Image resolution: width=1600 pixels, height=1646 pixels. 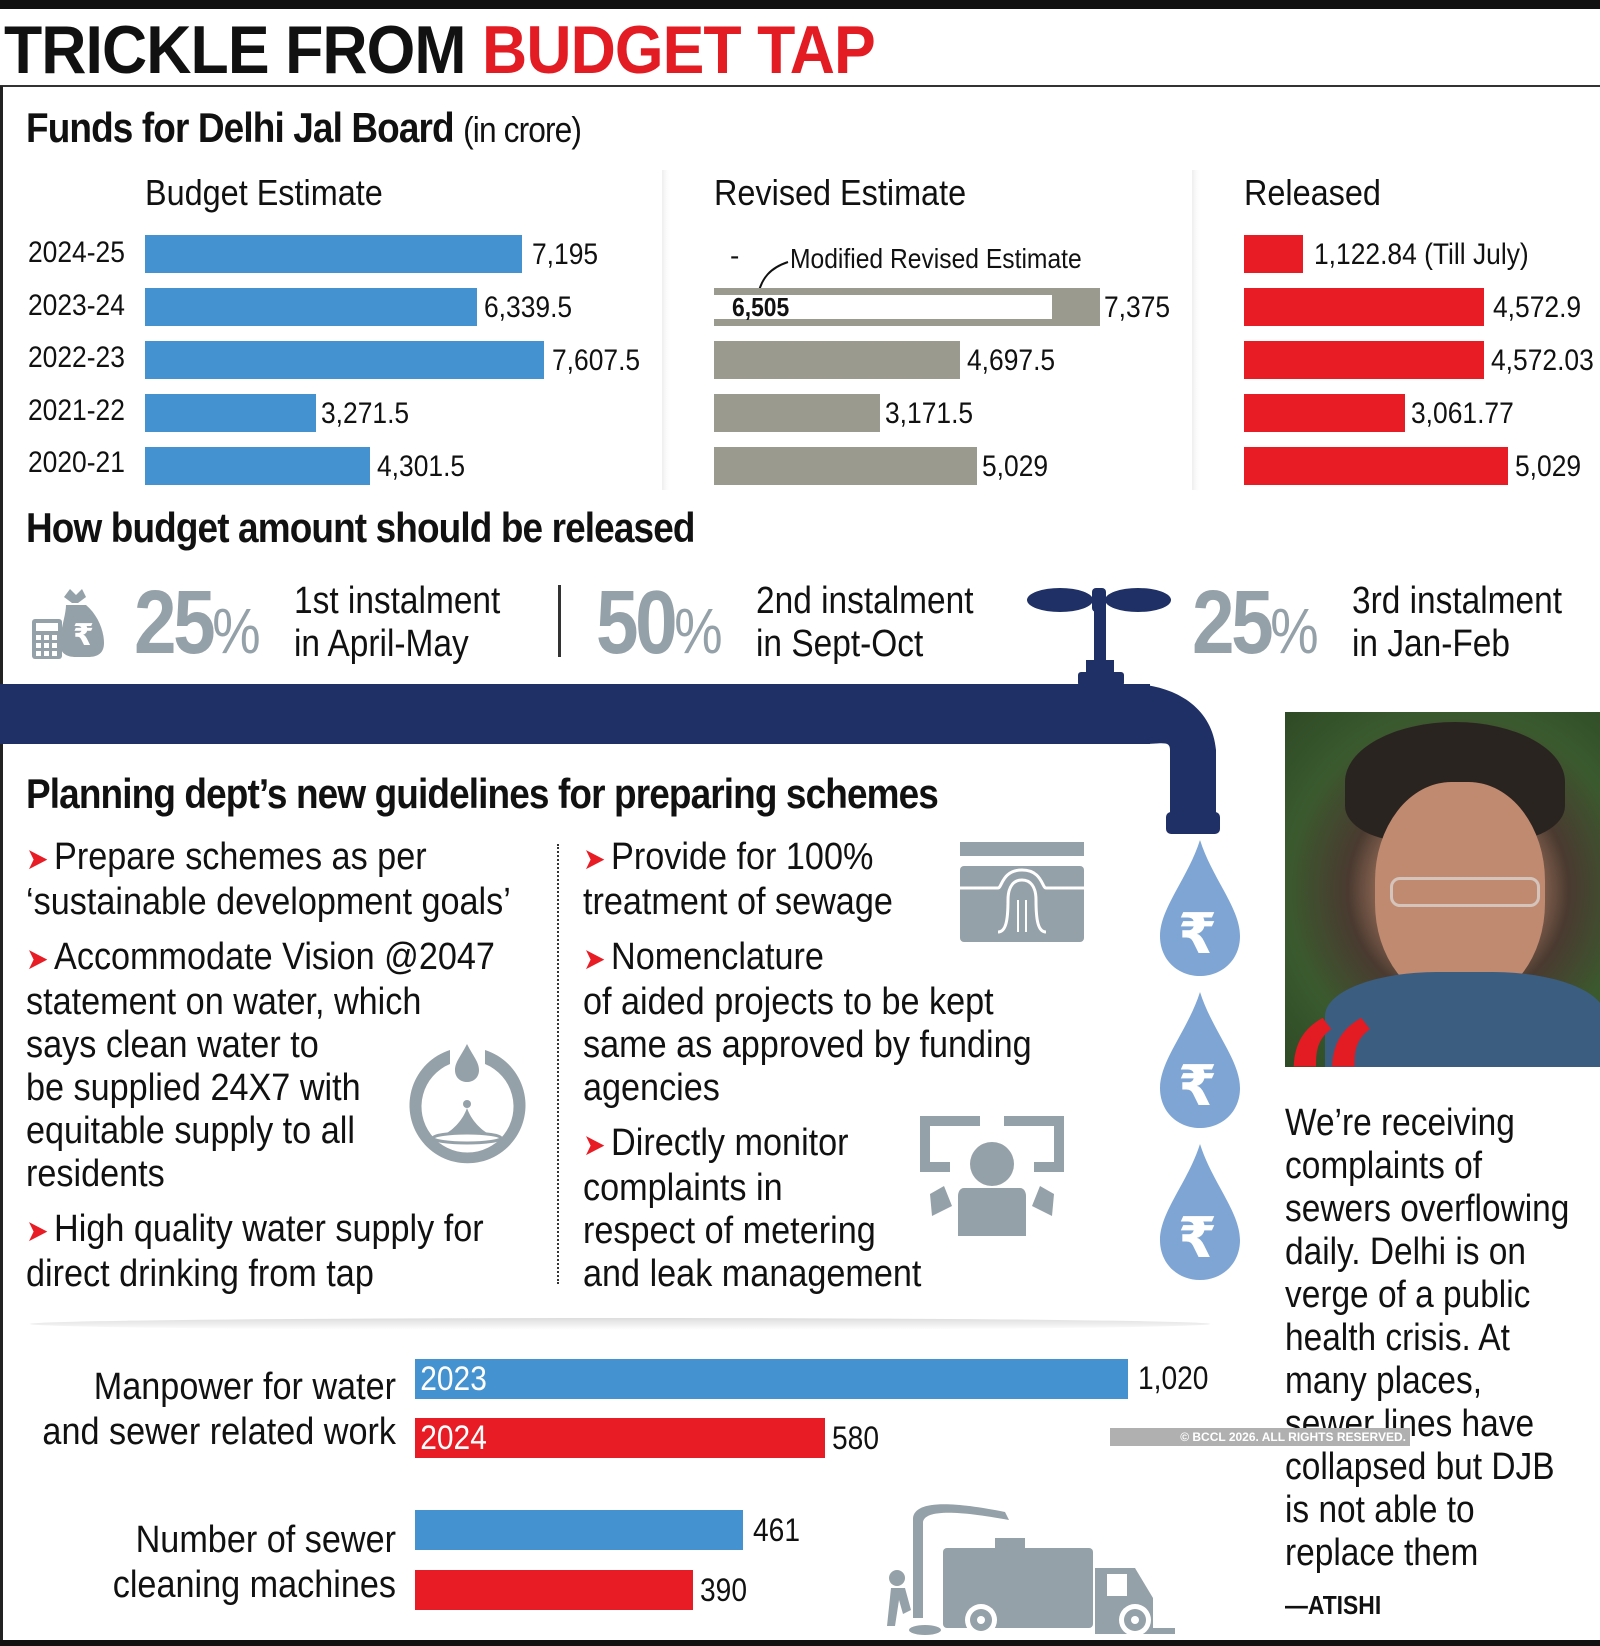 What do you see at coordinates (936, 258) in the screenshot?
I see `modified-revised-note: Modified Revised Estimate` at bounding box center [936, 258].